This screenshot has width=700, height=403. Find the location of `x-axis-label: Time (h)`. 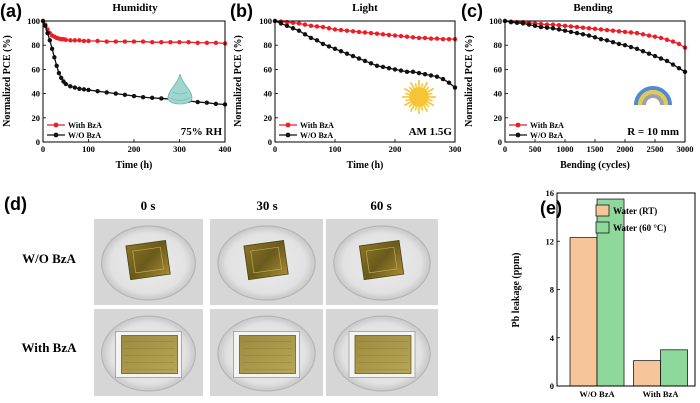

x-axis-label: Time (h) is located at coordinates (134, 165).